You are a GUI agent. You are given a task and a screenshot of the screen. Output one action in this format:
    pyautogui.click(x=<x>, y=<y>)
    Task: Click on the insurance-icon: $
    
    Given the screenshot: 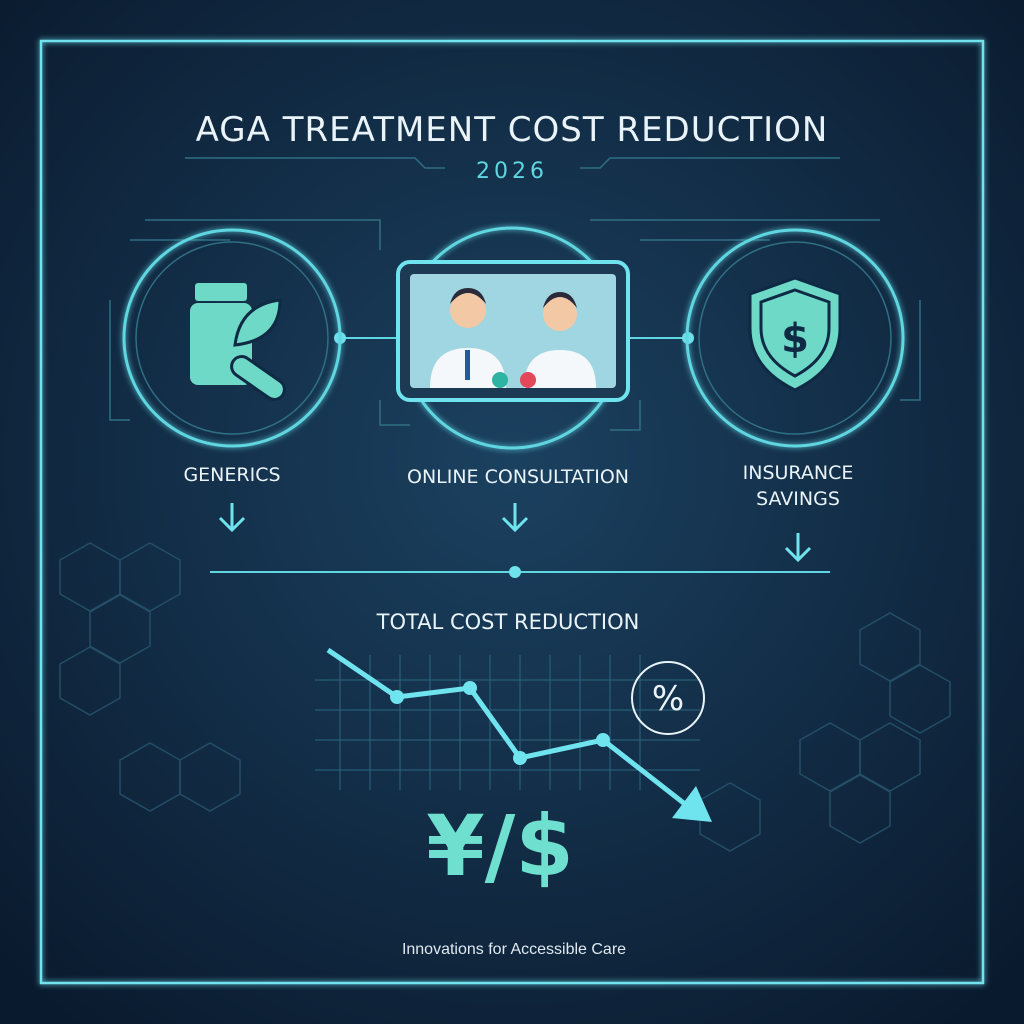 What is the action you would take?
    pyautogui.click(x=795, y=338)
    